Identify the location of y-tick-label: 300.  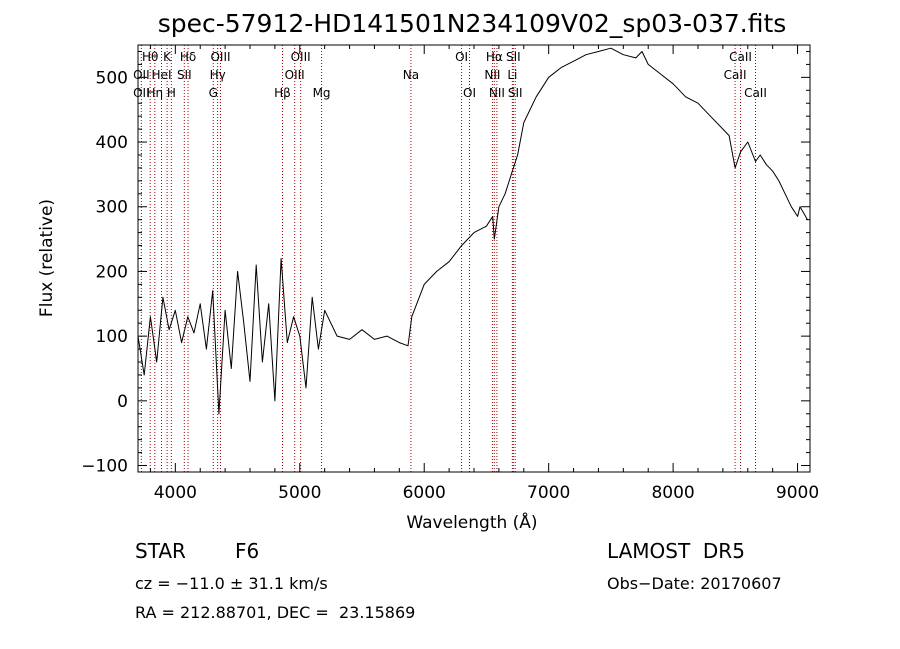
(112, 208).